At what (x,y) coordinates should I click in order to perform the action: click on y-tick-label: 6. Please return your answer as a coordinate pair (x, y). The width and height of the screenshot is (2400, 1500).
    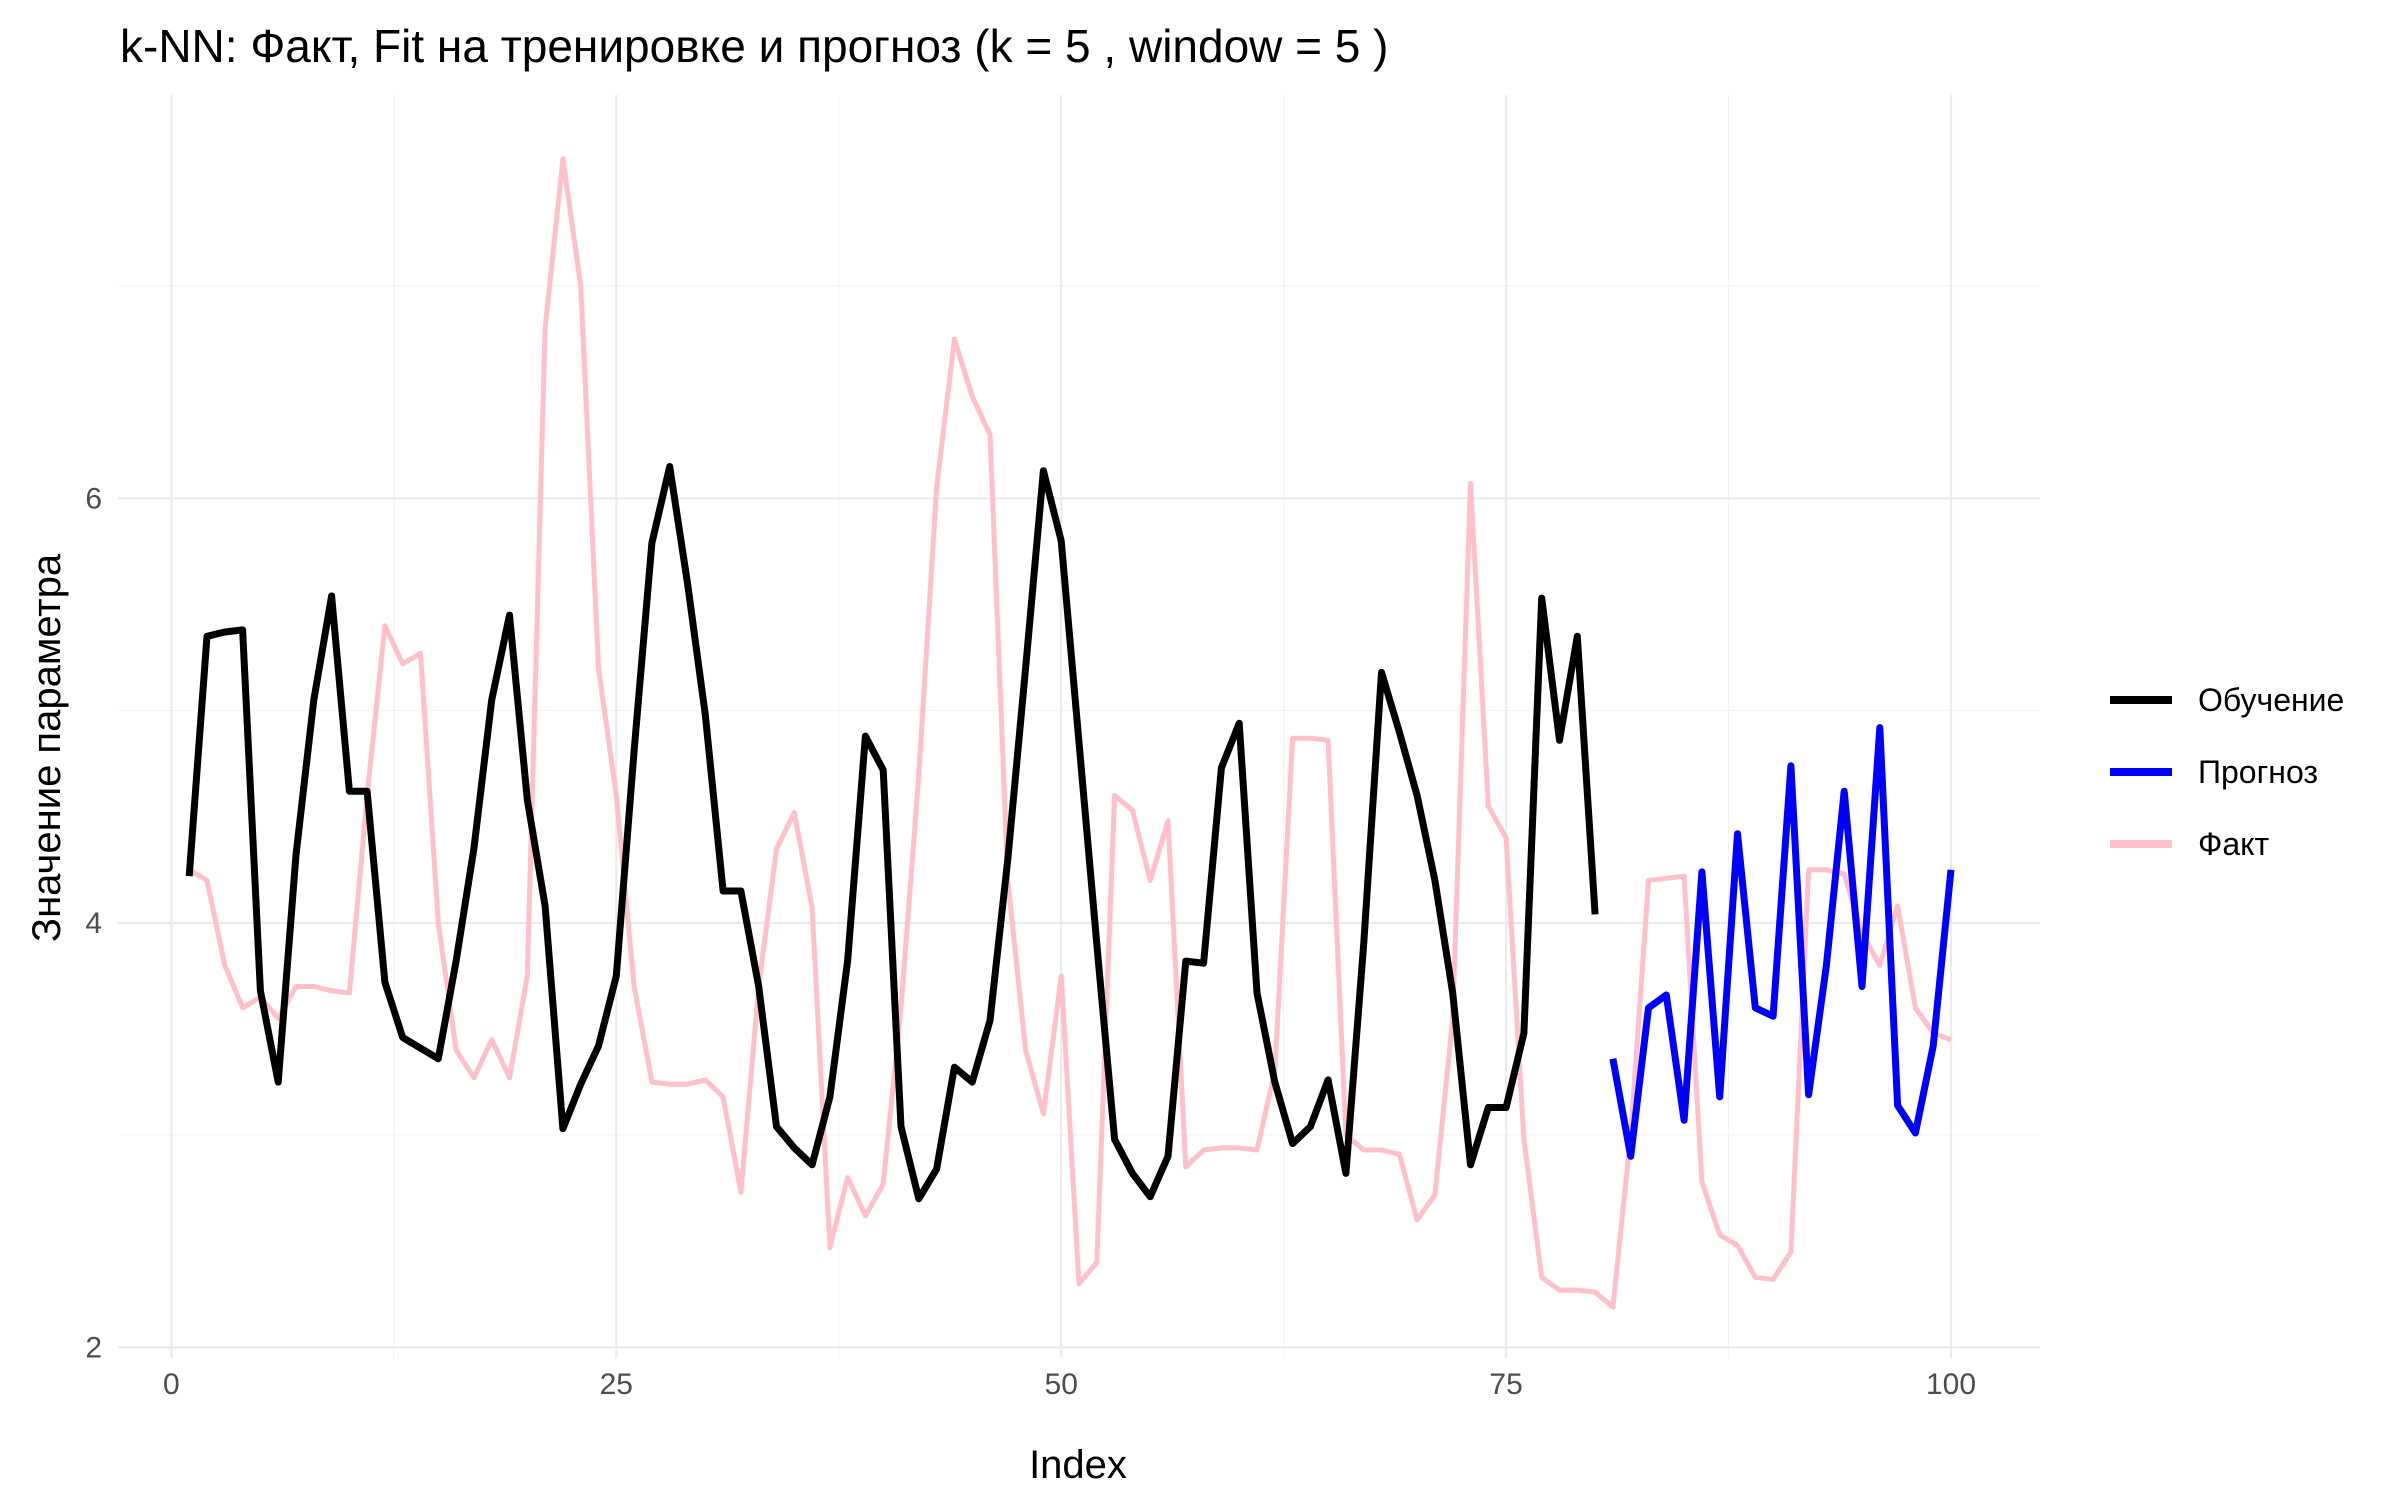
    Looking at the image, I should click on (93, 498).